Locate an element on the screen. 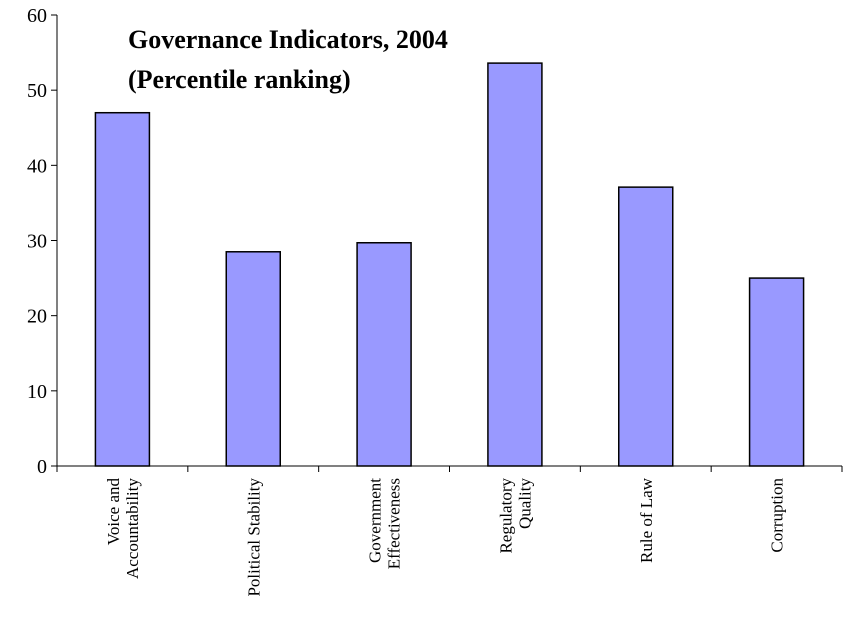 Image resolution: width=852 pixels, height=628 pixels. x-tick-label: Government Effectiveness is located at coordinates (385, 524).